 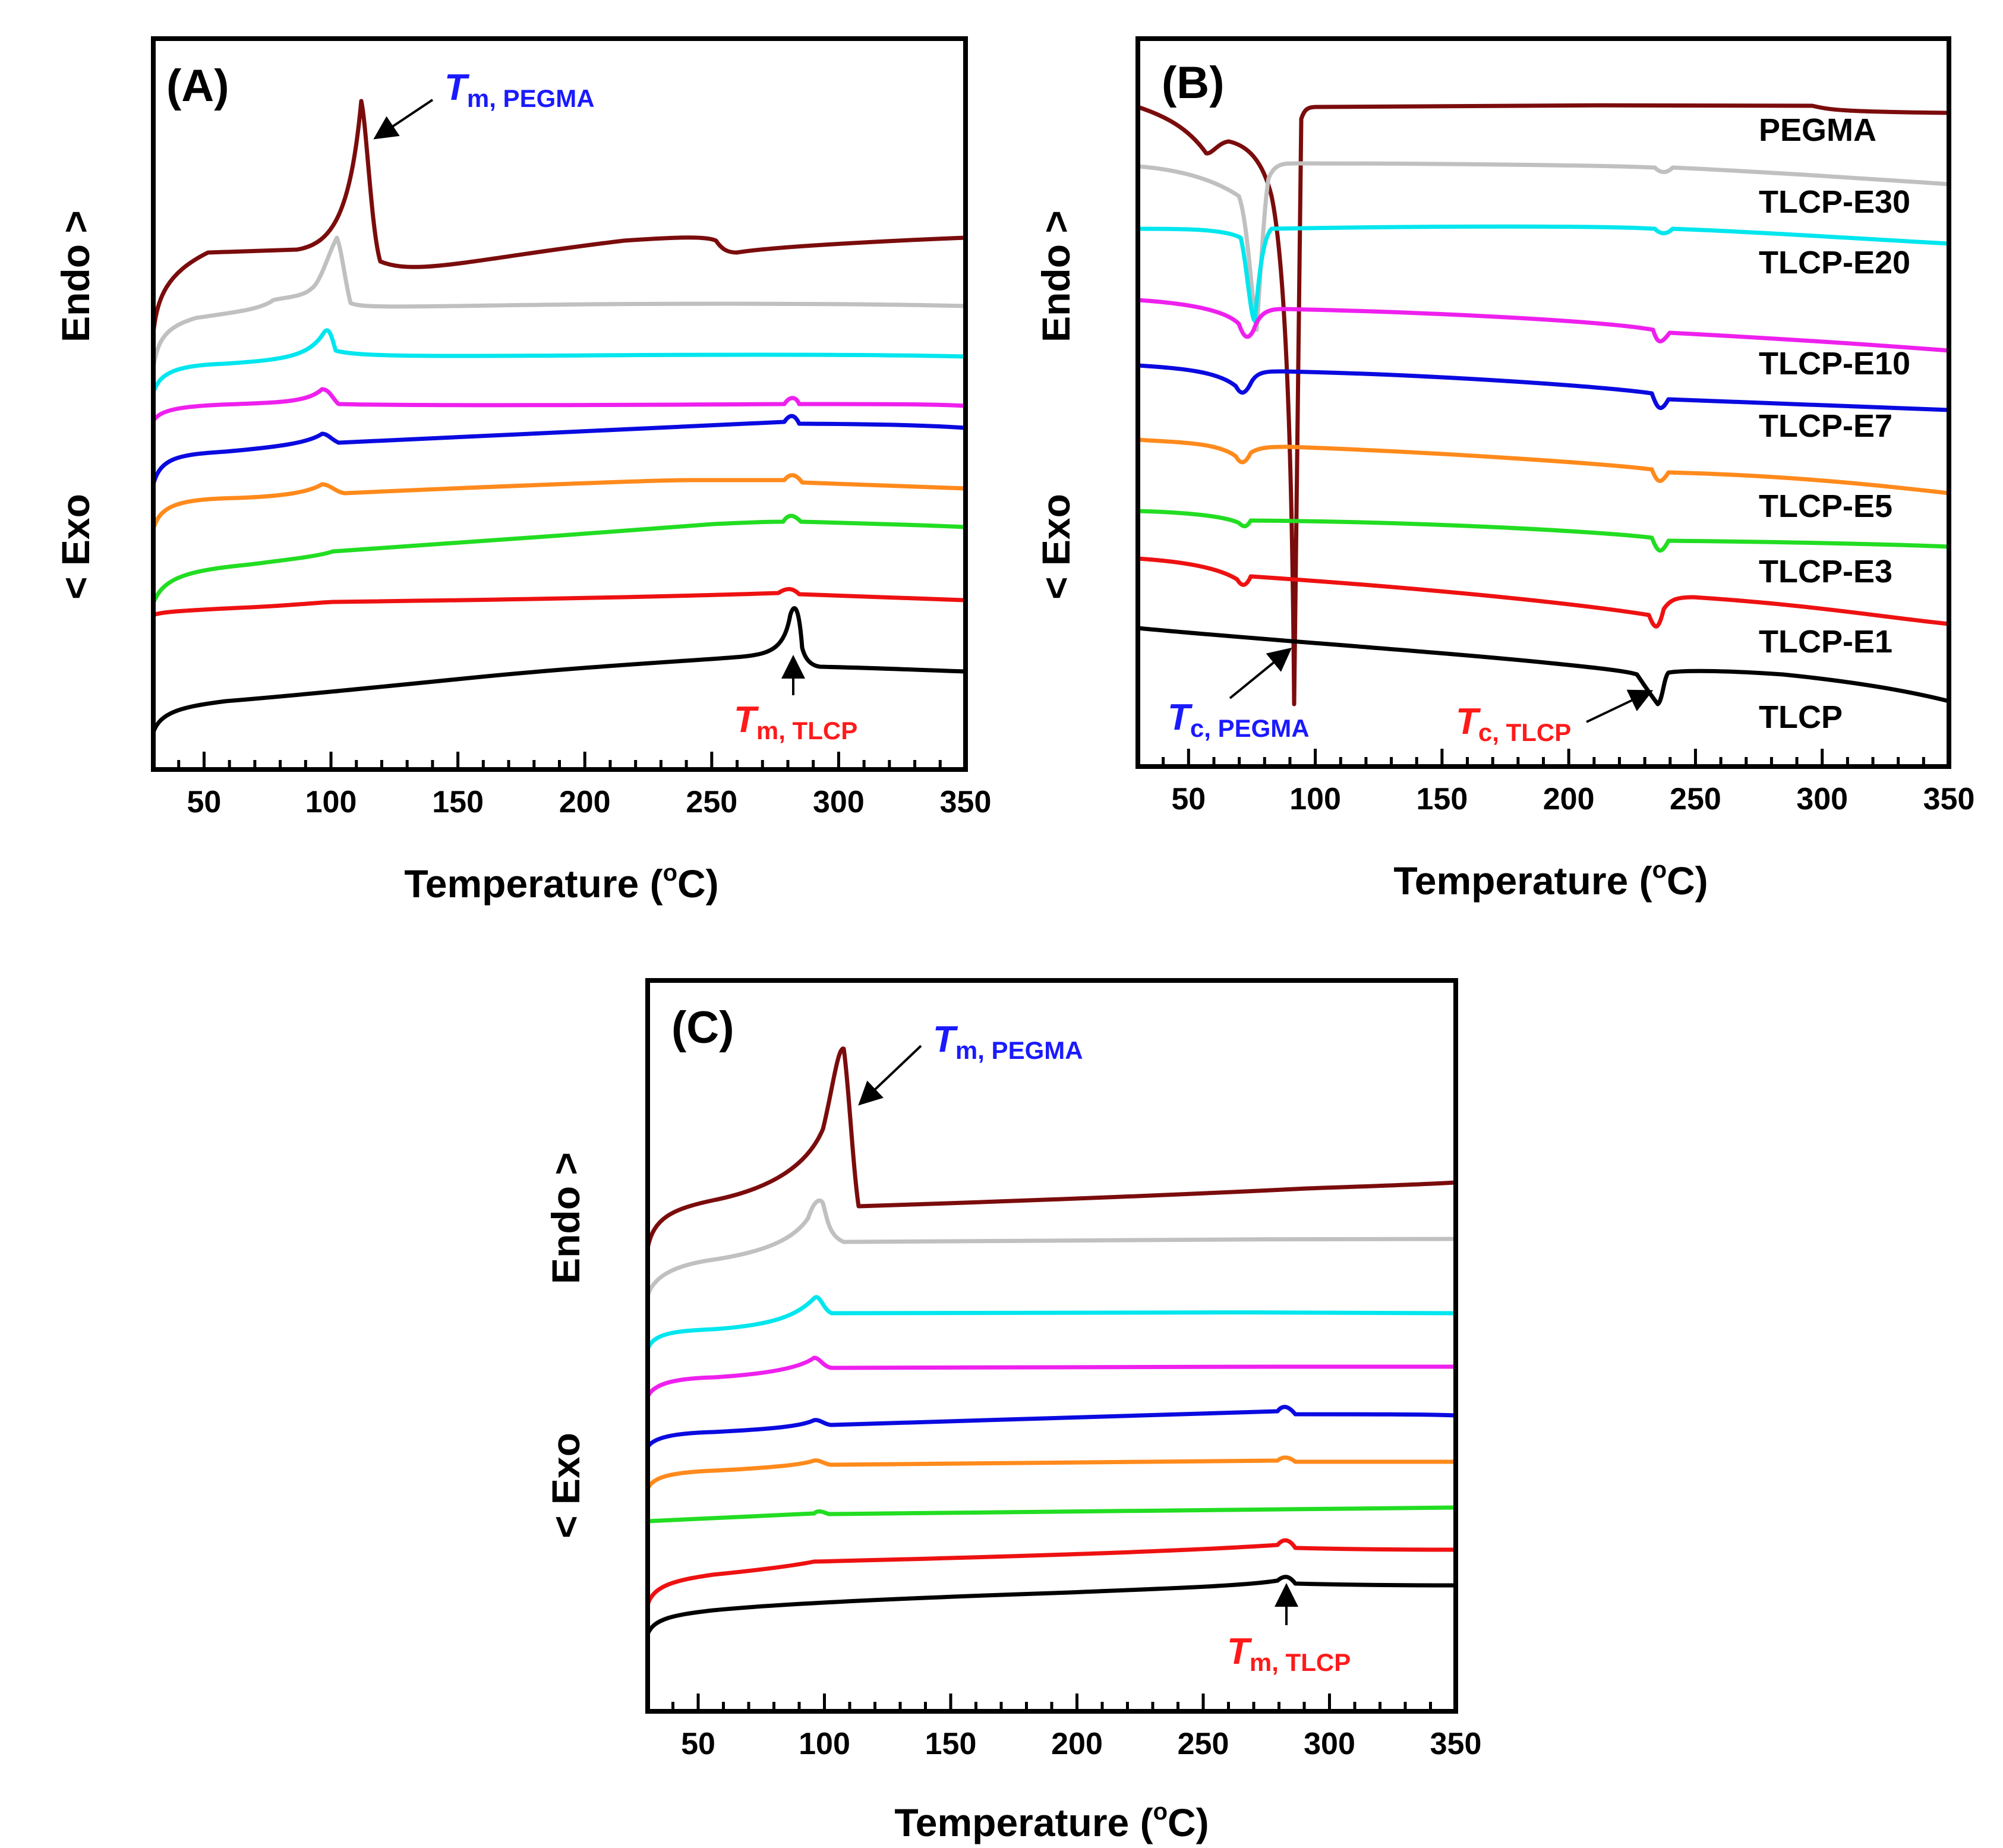 I want to click on panel-a-annot-tm-pegma-main: T, so click(x=457, y=87).